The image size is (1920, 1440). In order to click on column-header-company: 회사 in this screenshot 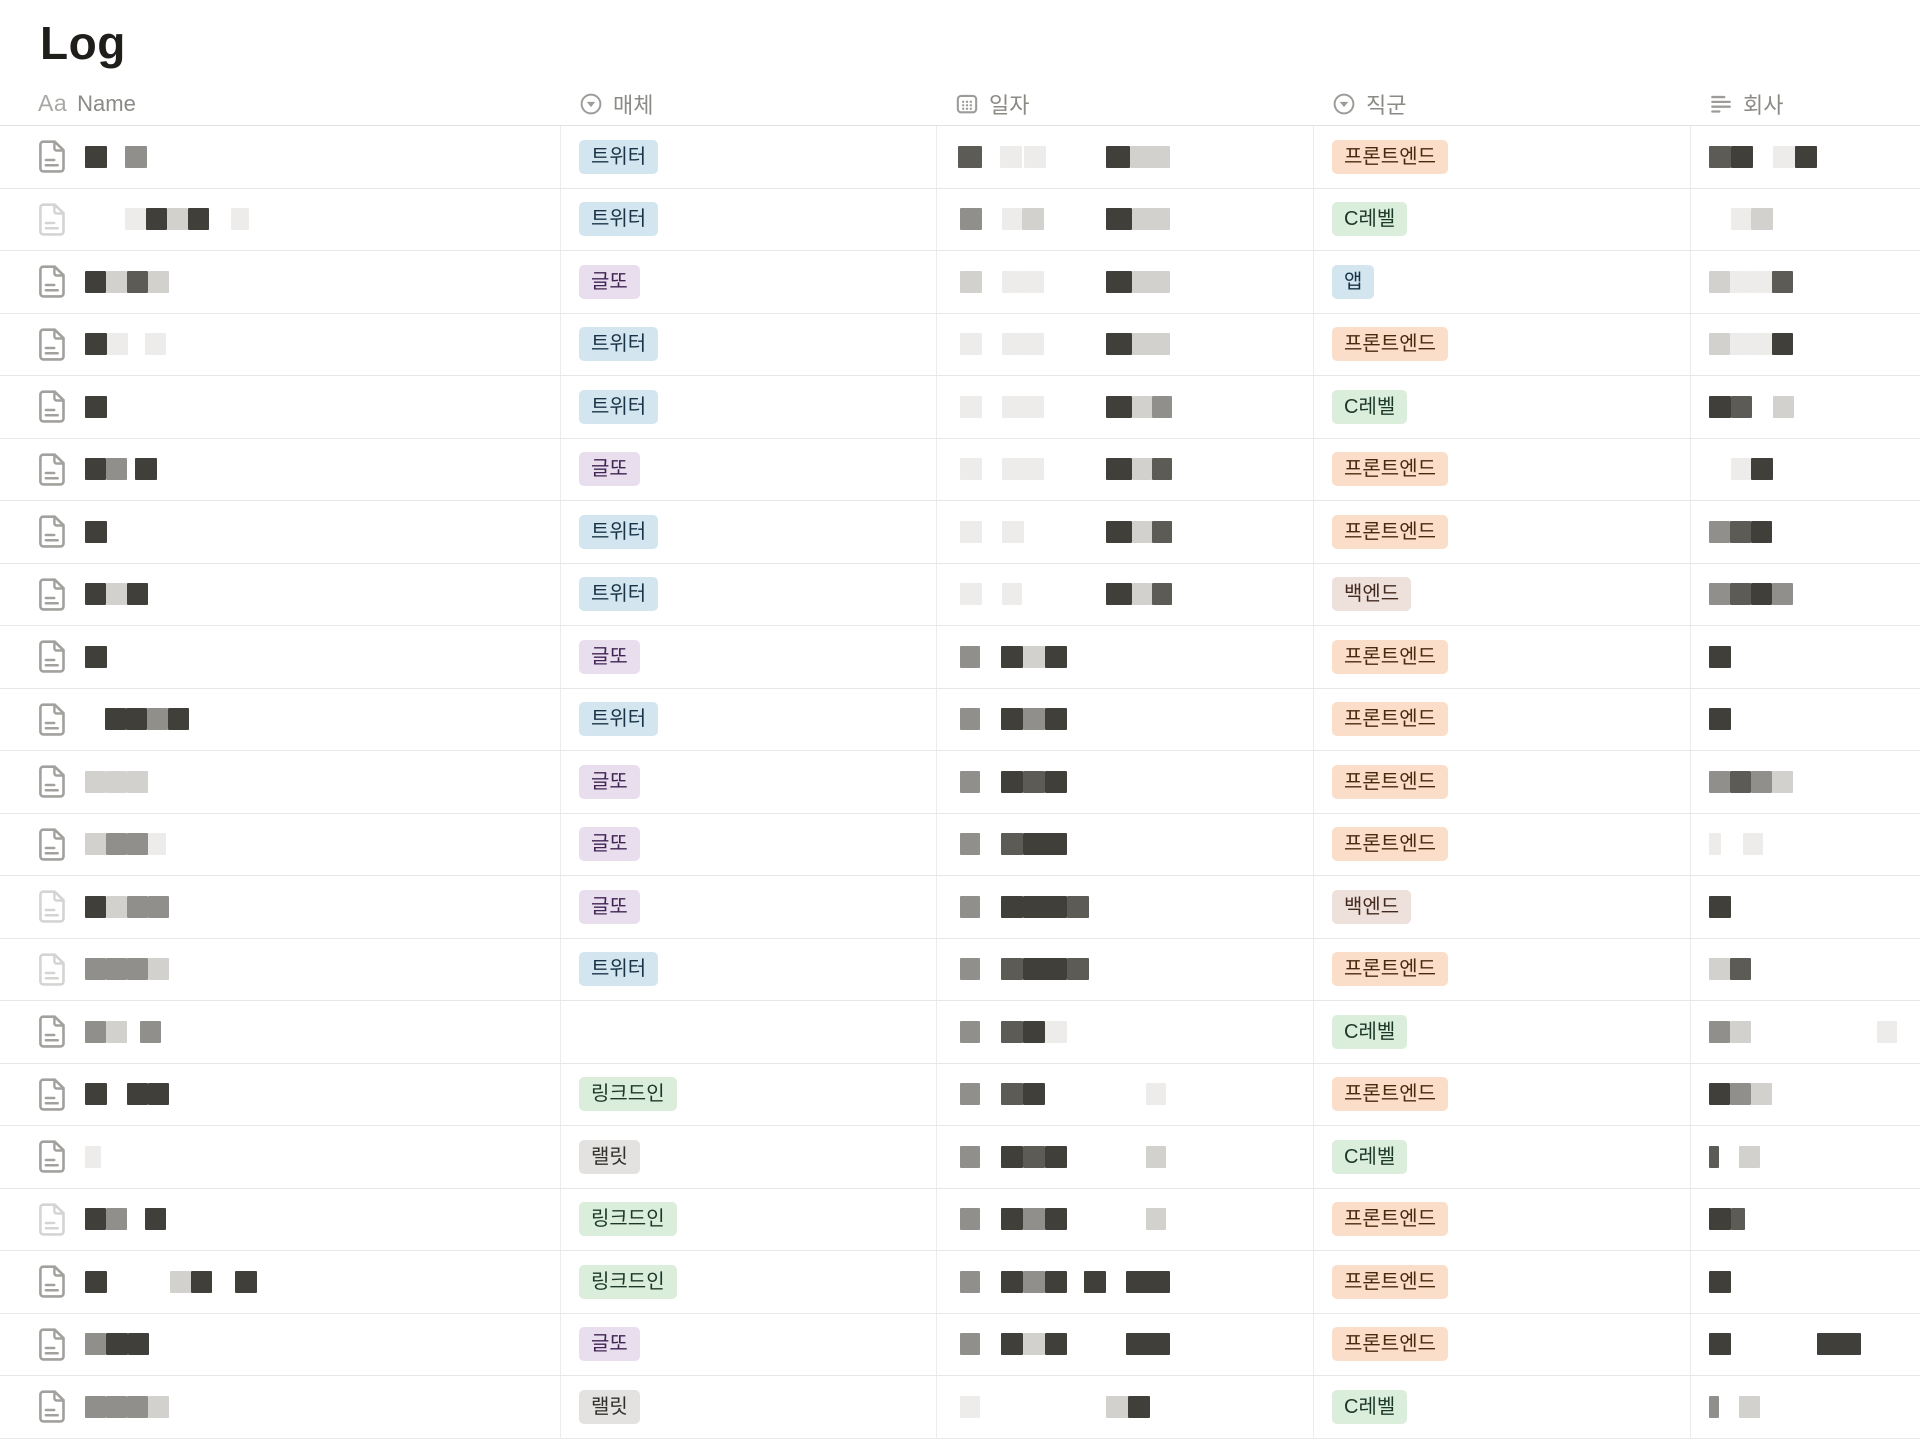, I will do `click(1805, 103)`.